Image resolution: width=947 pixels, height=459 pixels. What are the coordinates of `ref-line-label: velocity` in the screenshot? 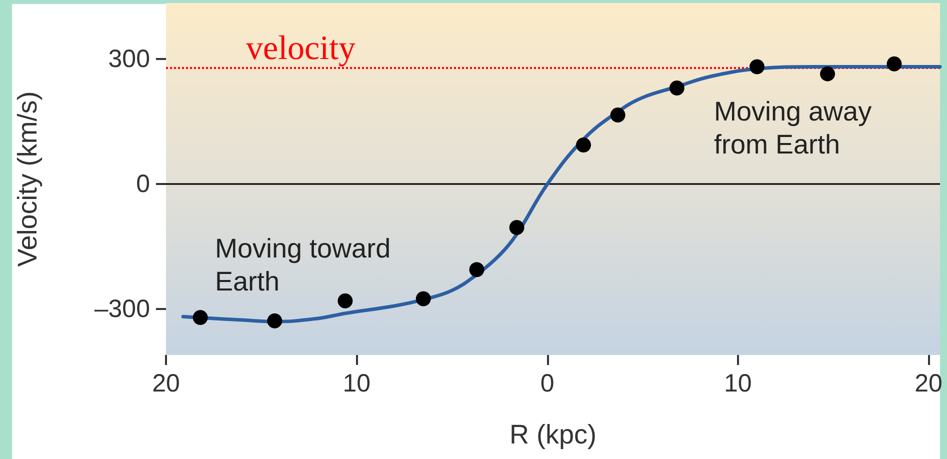 It's located at (301, 49).